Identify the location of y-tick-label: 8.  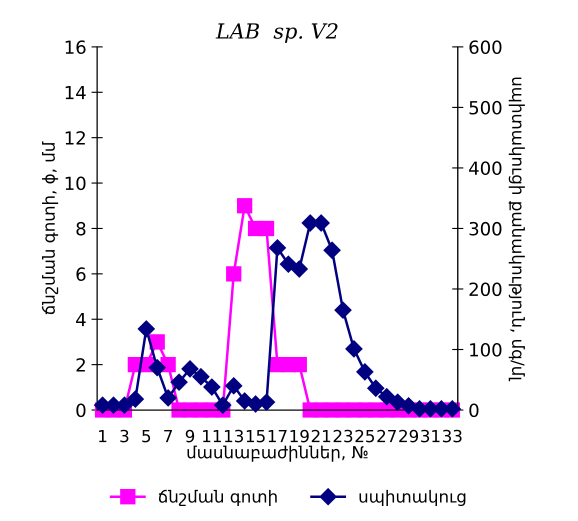
(81, 229).